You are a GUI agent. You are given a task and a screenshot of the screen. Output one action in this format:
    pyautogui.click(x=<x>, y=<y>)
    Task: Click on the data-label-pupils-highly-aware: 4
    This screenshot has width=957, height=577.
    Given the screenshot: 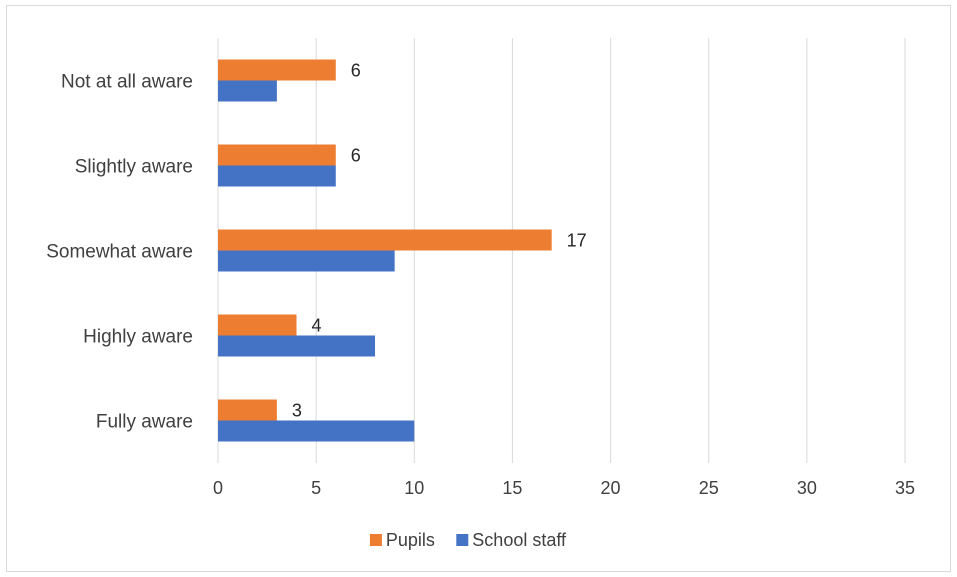 What is the action you would take?
    pyautogui.click(x=317, y=326)
    